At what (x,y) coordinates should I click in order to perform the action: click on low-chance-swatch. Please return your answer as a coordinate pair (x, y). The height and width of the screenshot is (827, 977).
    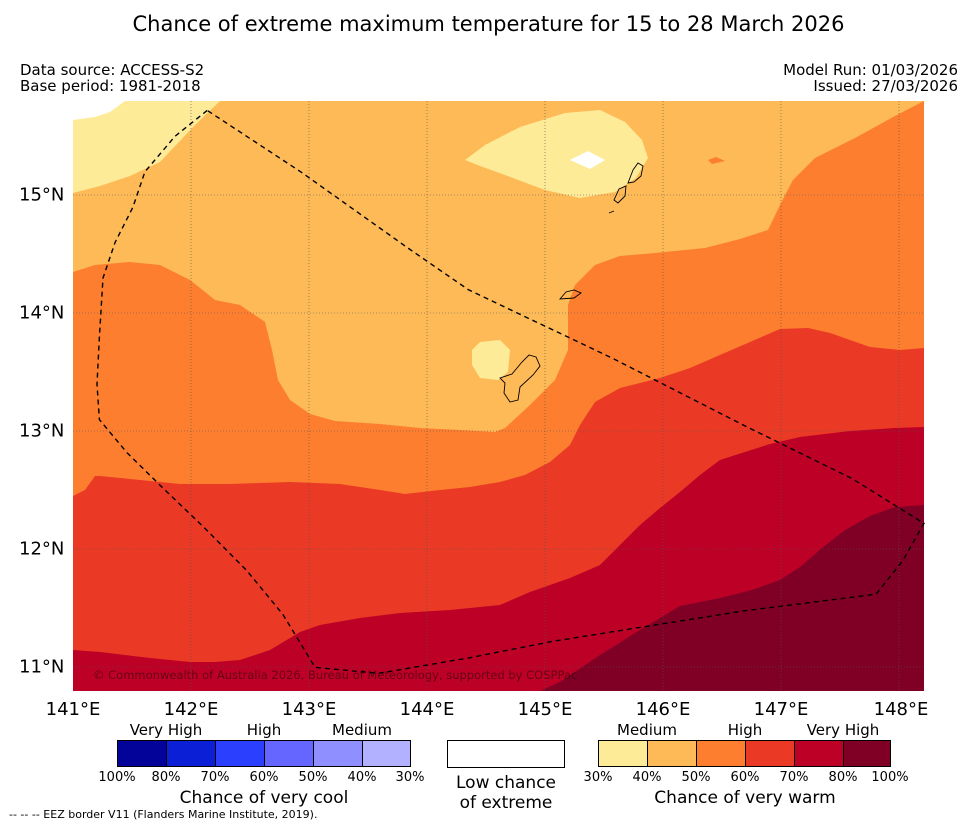
    Looking at the image, I should click on (506, 754).